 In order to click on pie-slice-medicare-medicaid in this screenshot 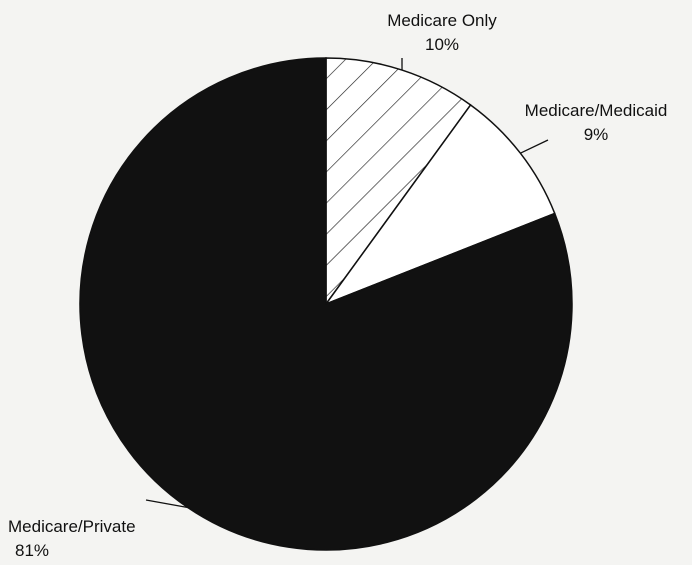, I will do `click(439, 204)`.